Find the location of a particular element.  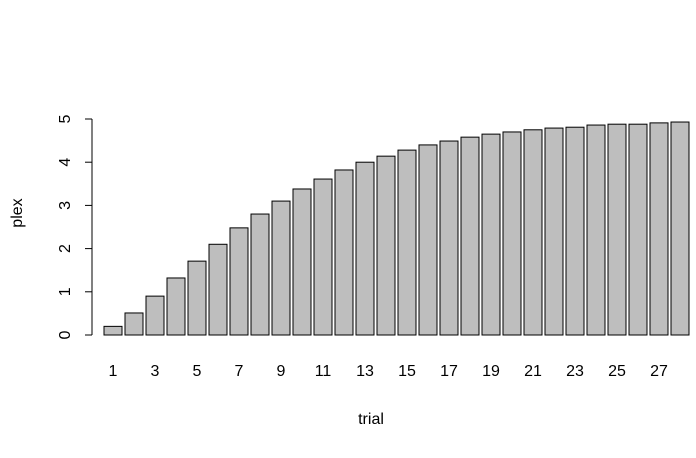

y-tick-label: 0 is located at coordinates (65, 334).